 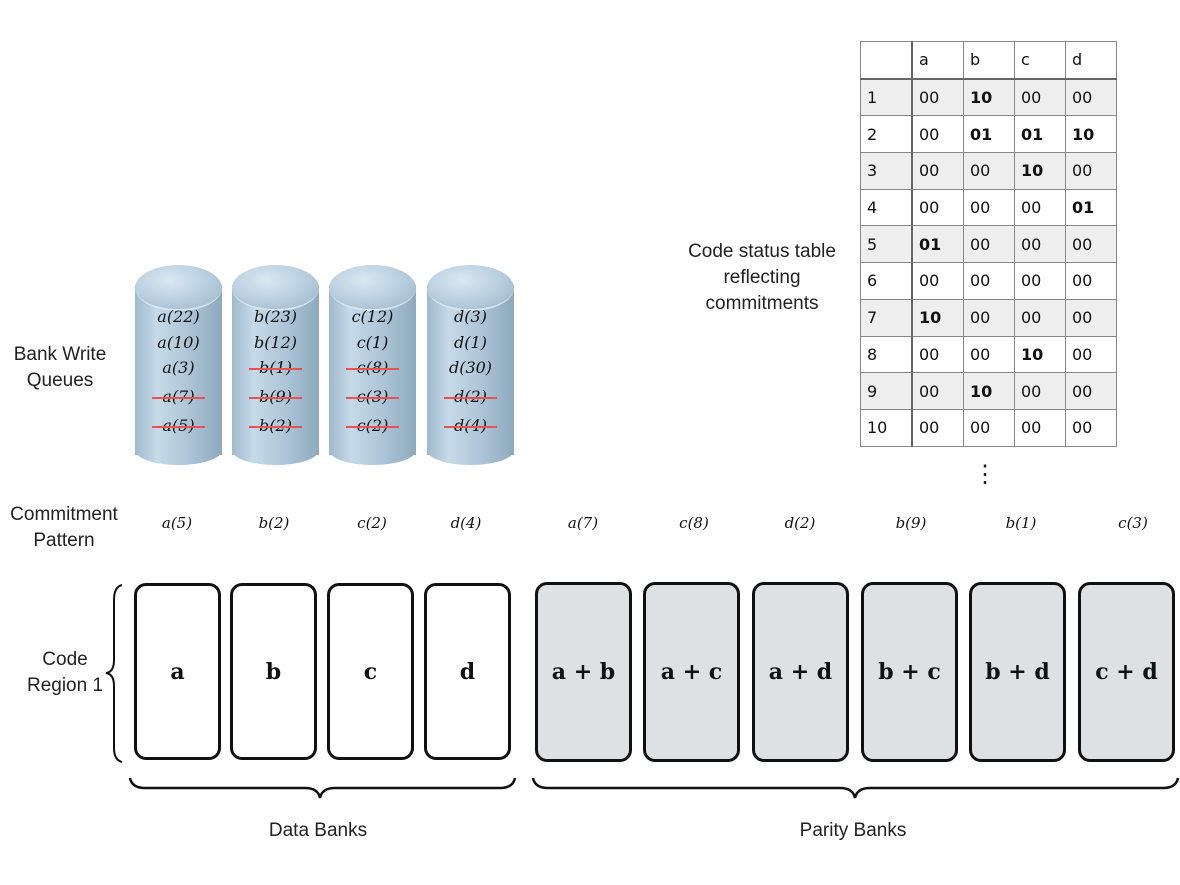 I want to click on queue-item: a(22), so click(x=178, y=316).